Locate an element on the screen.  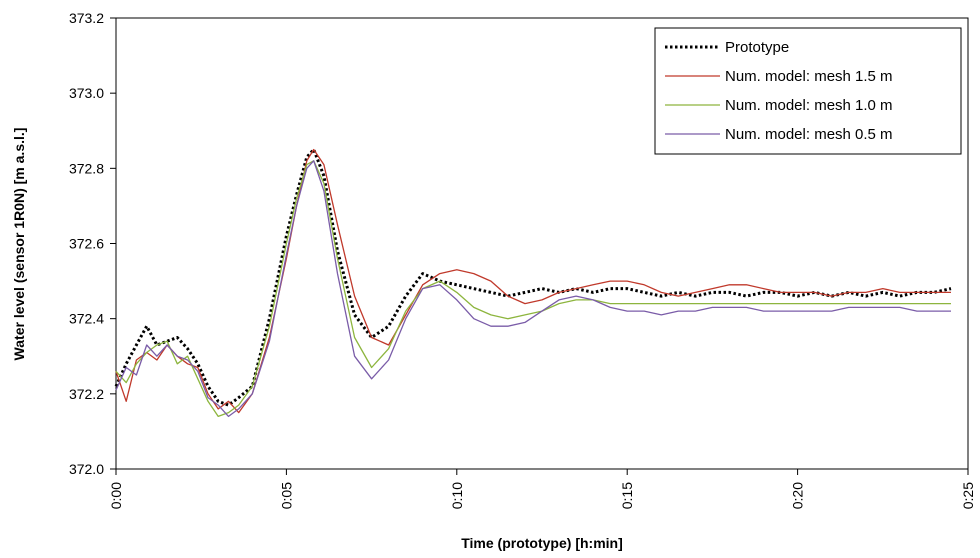
x-tick-label: 0:05 is located at coordinates (286, 495).